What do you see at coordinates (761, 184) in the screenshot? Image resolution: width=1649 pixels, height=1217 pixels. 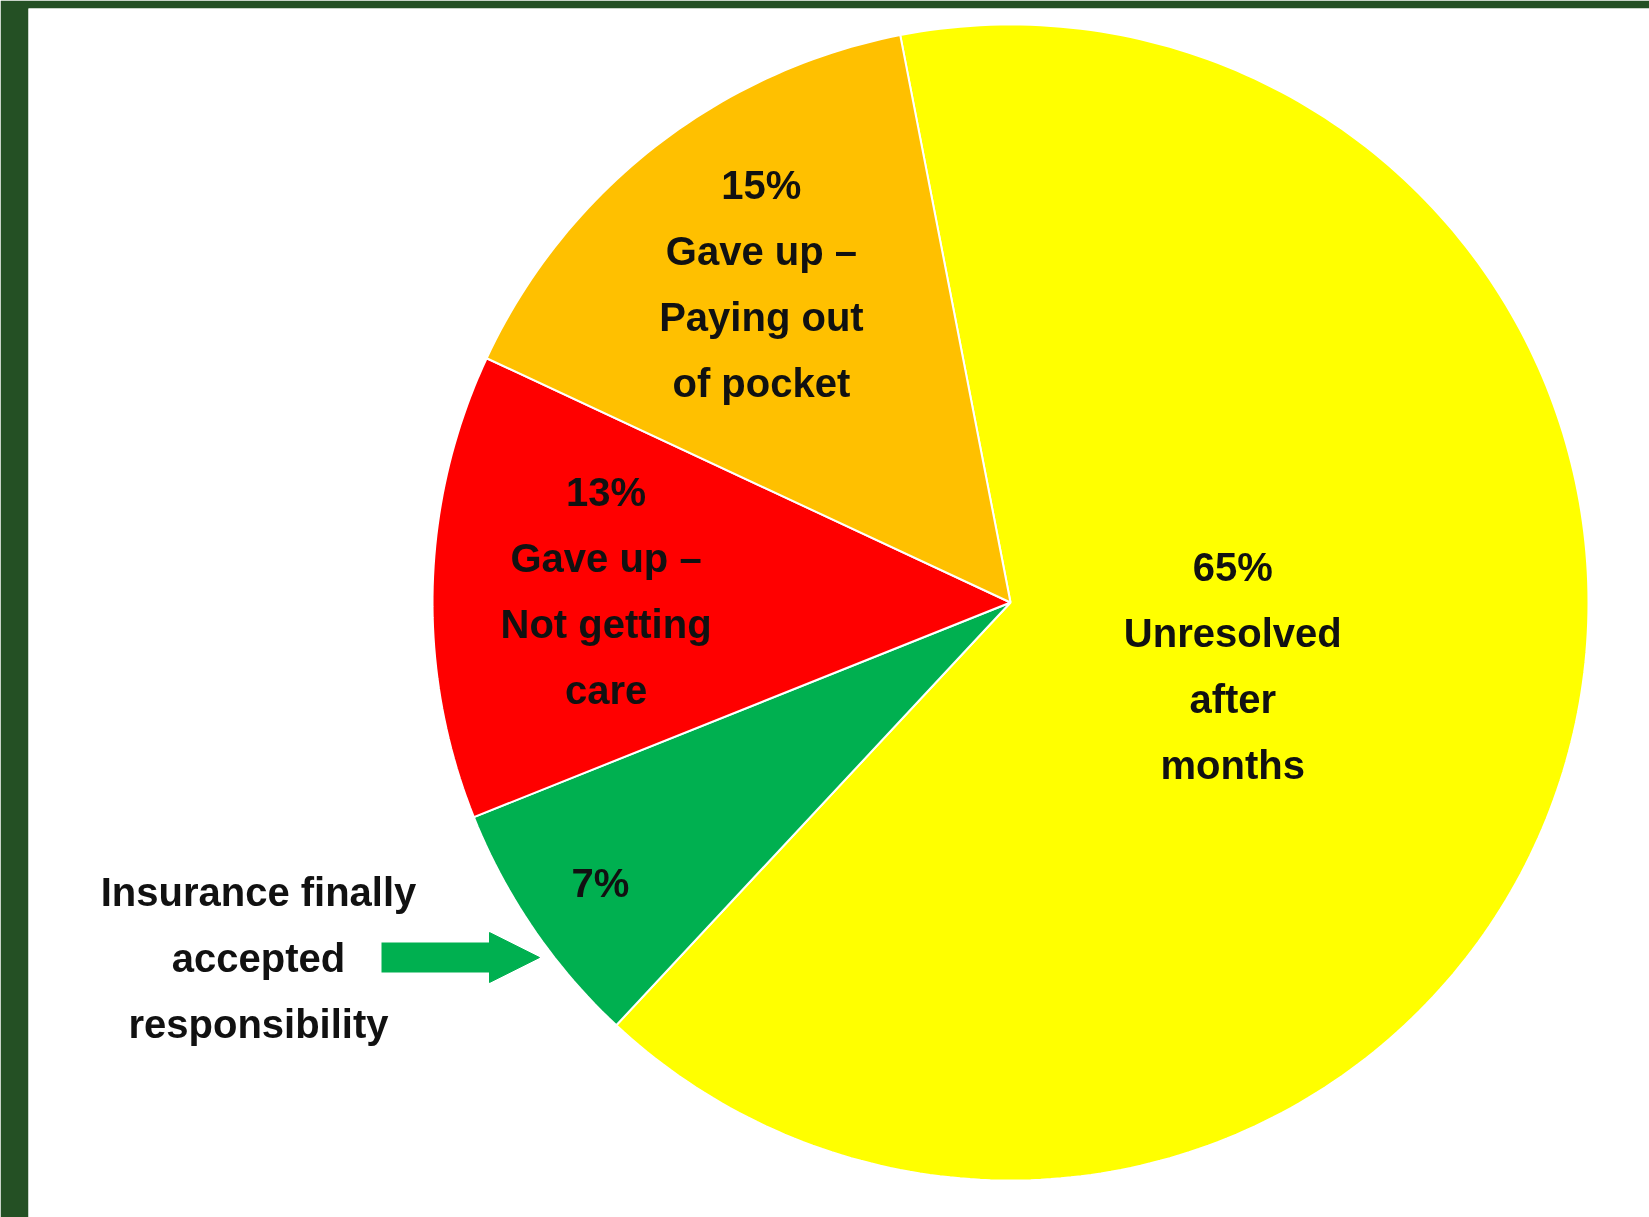 I see `data-label: 15%` at bounding box center [761, 184].